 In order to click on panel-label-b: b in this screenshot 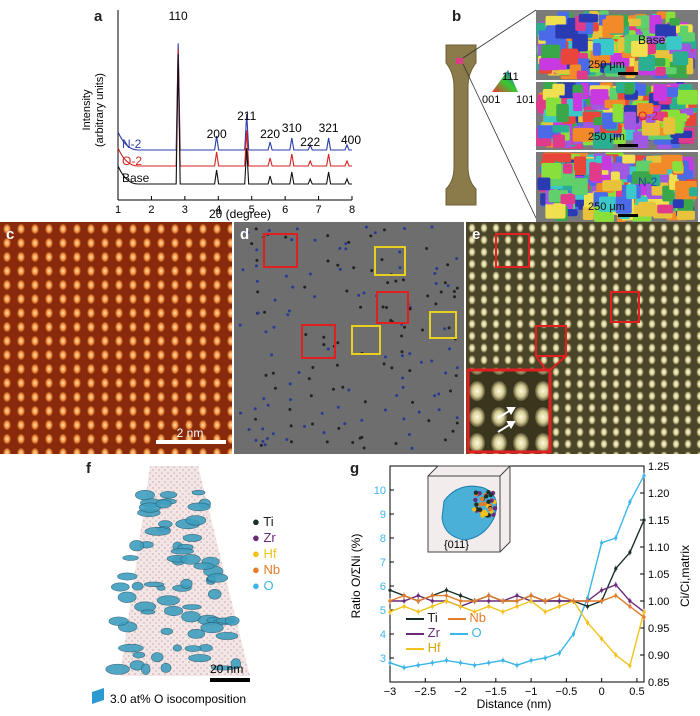, I will do `click(457, 16)`.